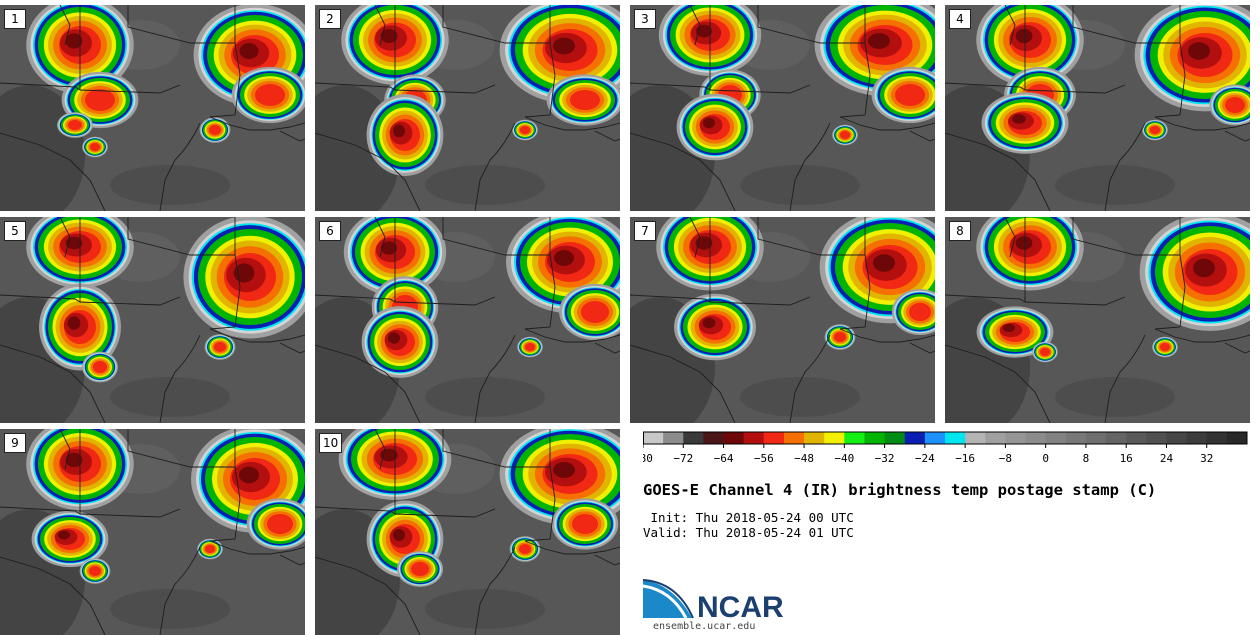 Image resolution: width=1260 pixels, height=635 pixels. What do you see at coordinates (1086, 458) in the screenshot?
I see `colorbar-tick-label: 8` at bounding box center [1086, 458].